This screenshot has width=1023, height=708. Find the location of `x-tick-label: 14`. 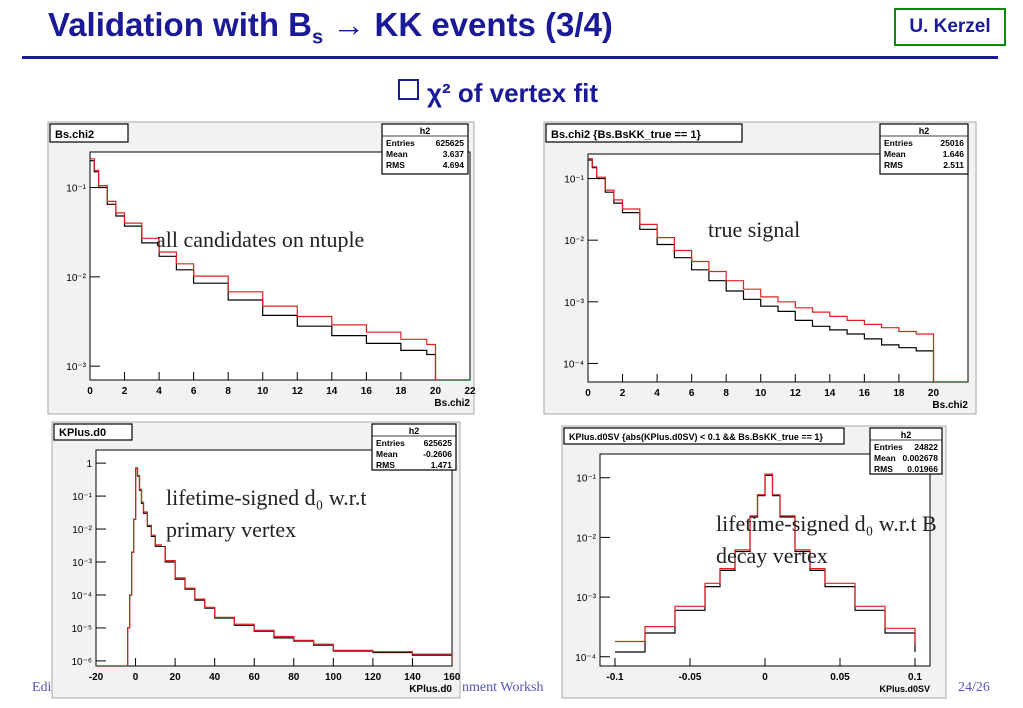

x-tick-label: 14 is located at coordinates (332, 391).